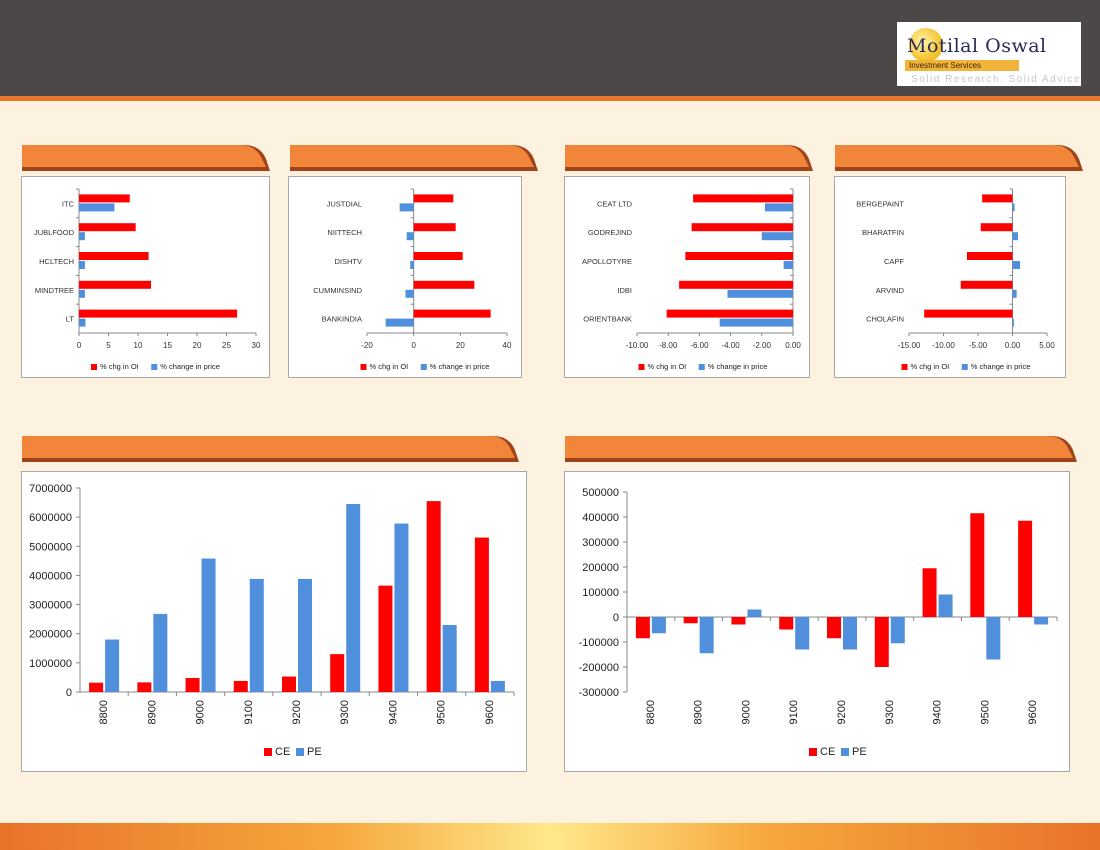  Describe the element at coordinates (651, 712) in the screenshot. I see `category-label: 8800` at that location.